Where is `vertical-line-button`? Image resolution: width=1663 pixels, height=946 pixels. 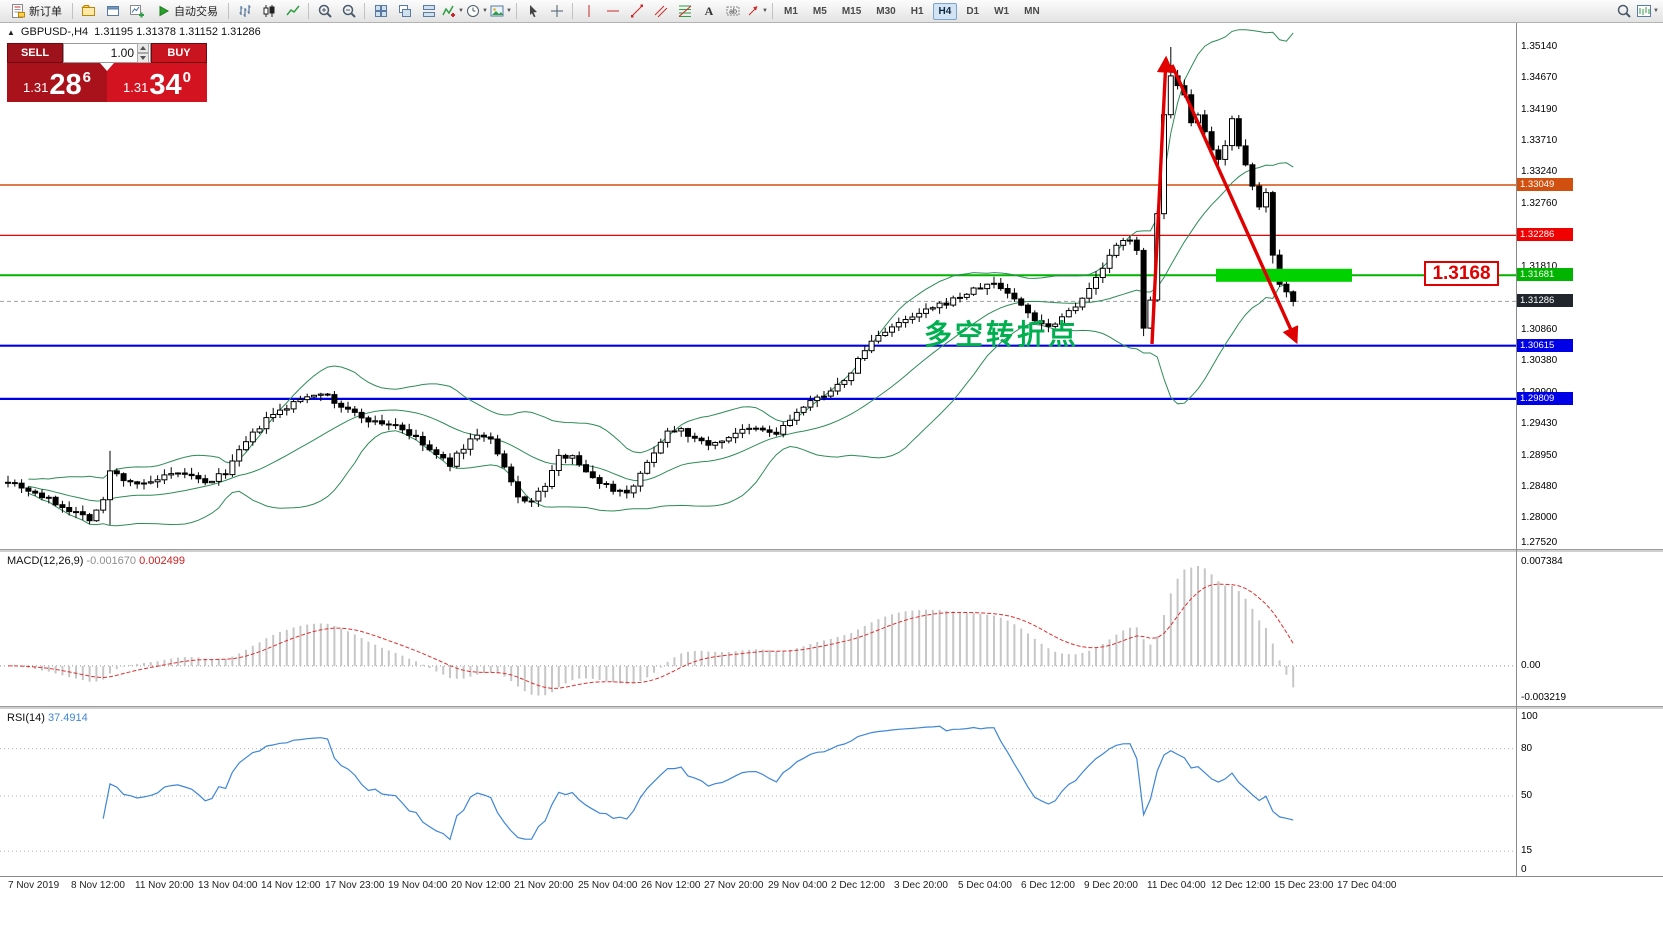
vertical-line-button is located at coordinates (588, 11).